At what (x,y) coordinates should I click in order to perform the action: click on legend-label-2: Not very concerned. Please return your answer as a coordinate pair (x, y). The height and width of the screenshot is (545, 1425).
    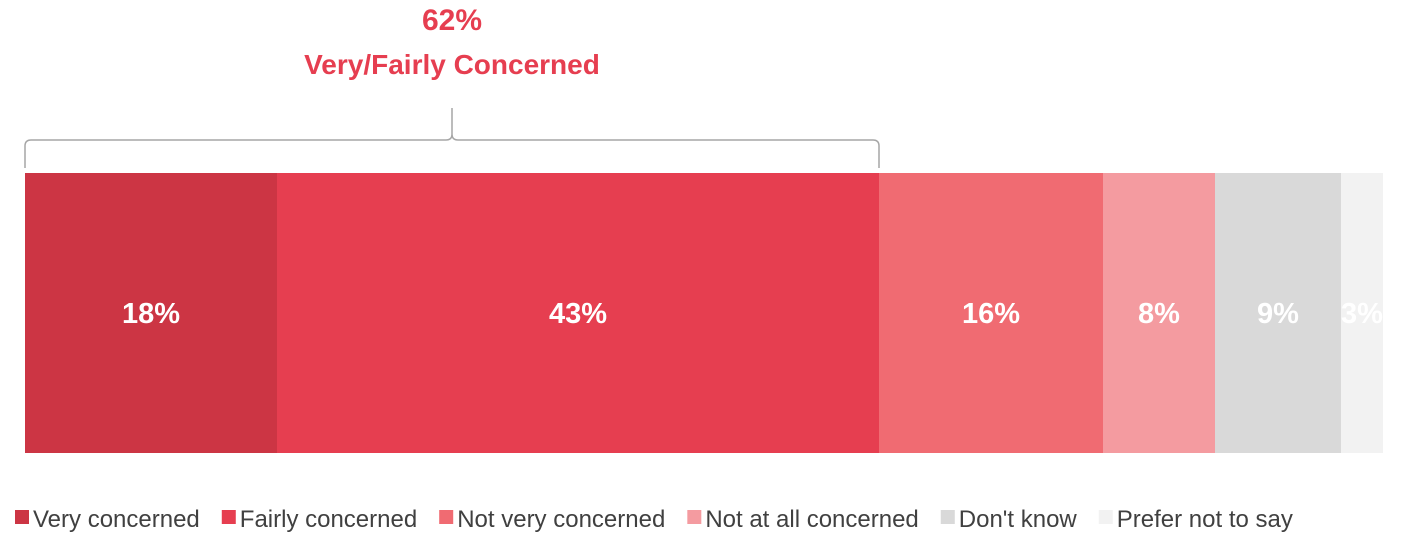
    Looking at the image, I should click on (561, 519).